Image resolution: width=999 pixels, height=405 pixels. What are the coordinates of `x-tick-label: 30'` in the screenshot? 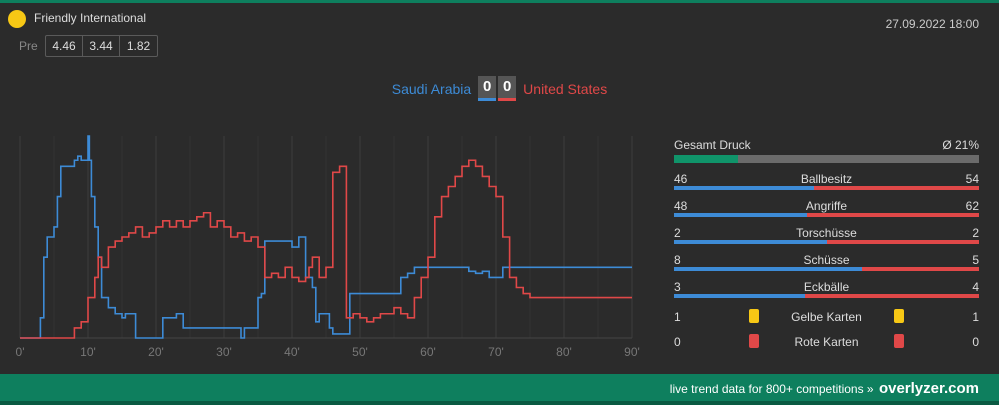 It's located at (224, 352).